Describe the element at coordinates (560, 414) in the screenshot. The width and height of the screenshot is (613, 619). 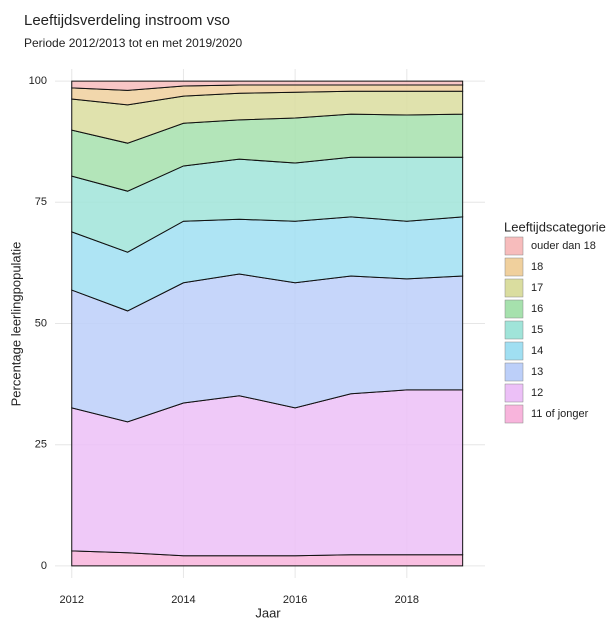
I see `legend-label: 11 of jonger` at that location.